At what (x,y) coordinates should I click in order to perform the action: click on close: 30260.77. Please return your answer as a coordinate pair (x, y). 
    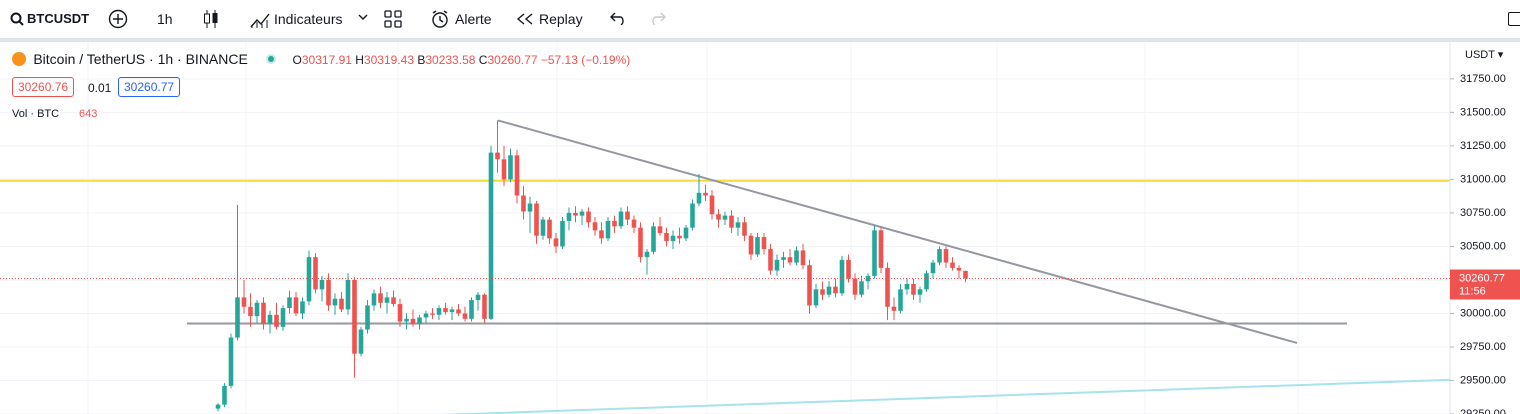
    Looking at the image, I should click on (512, 60).